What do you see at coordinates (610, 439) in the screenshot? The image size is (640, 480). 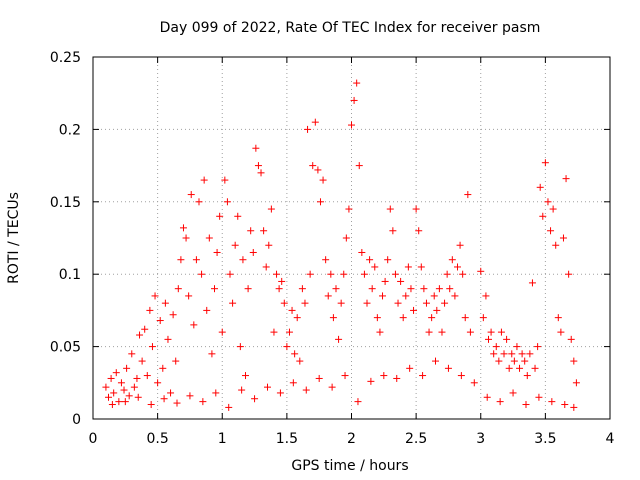 I see `x-tick-label: 4` at bounding box center [610, 439].